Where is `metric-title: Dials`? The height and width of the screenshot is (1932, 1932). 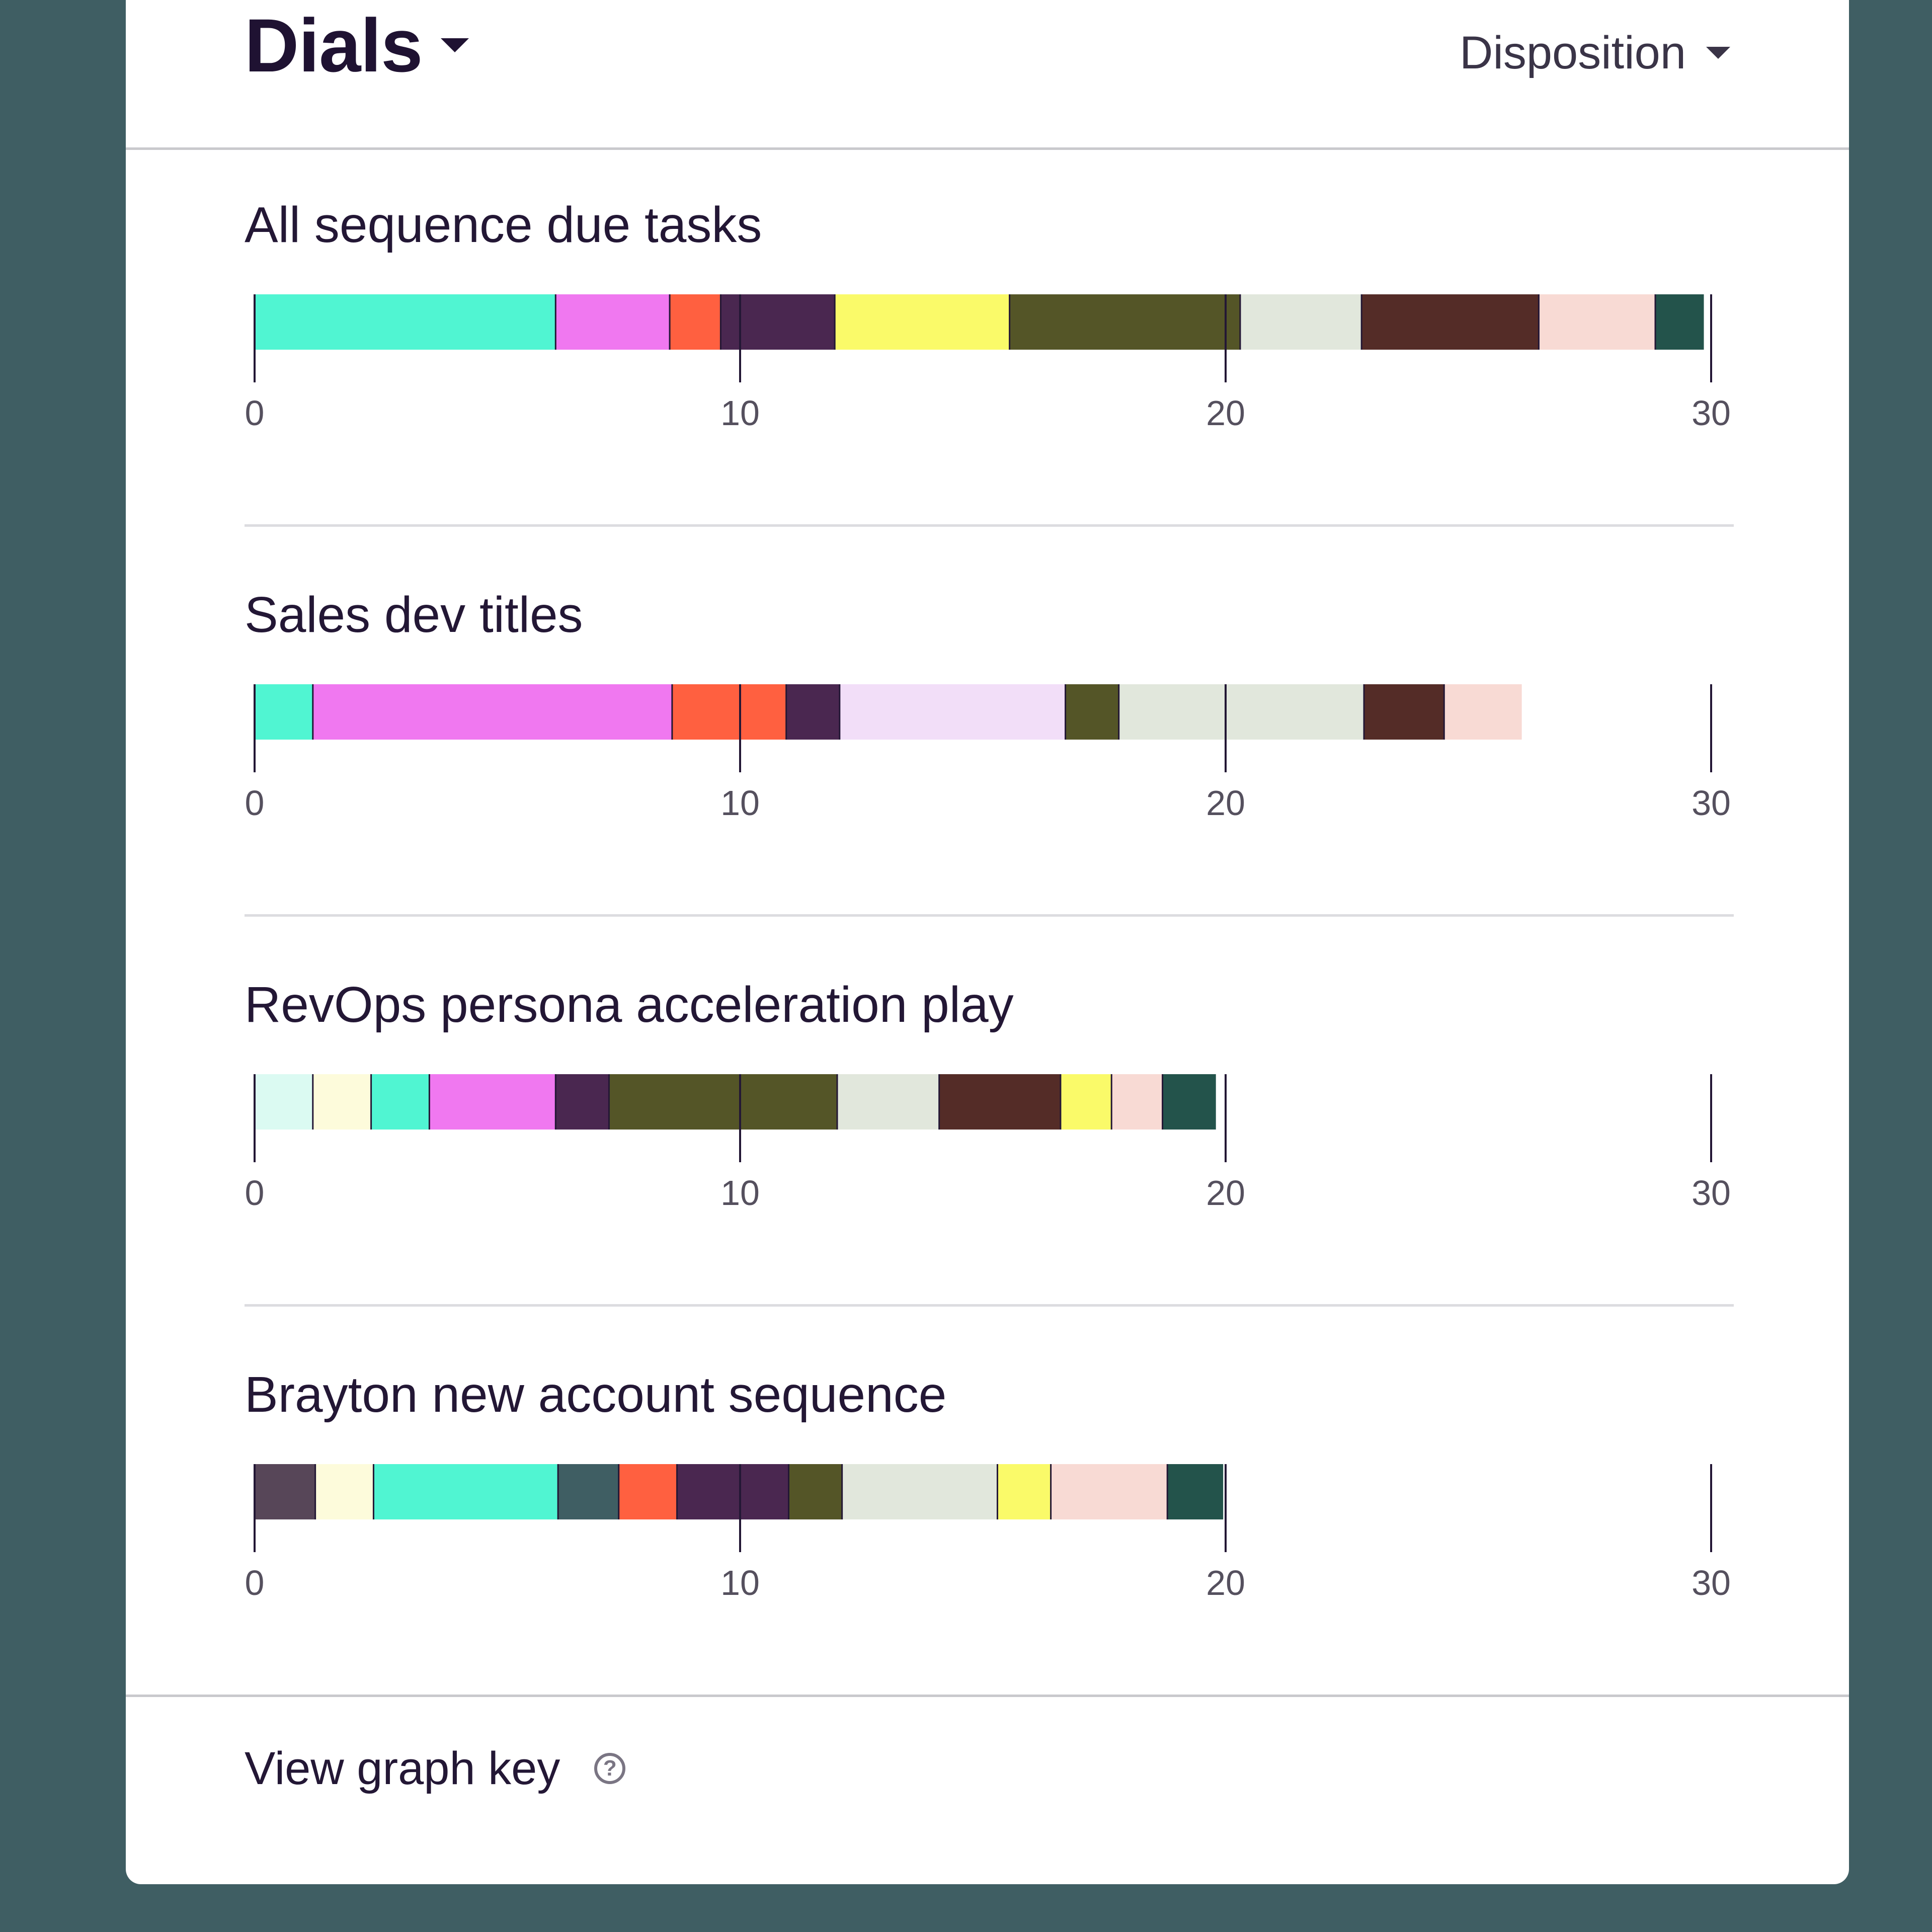 metric-title: Dials is located at coordinates (334, 46).